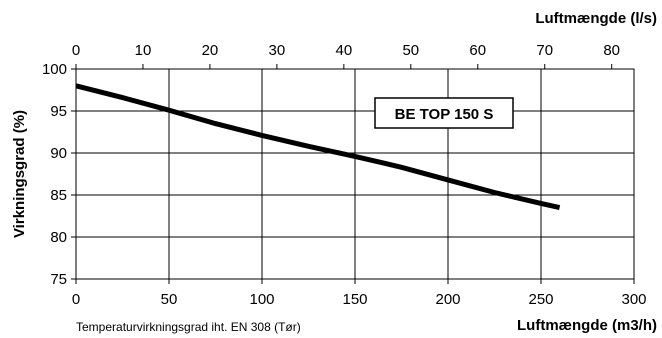 The image size is (662, 338). I want to click on x2-tick-label: 80, so click(611, 50).